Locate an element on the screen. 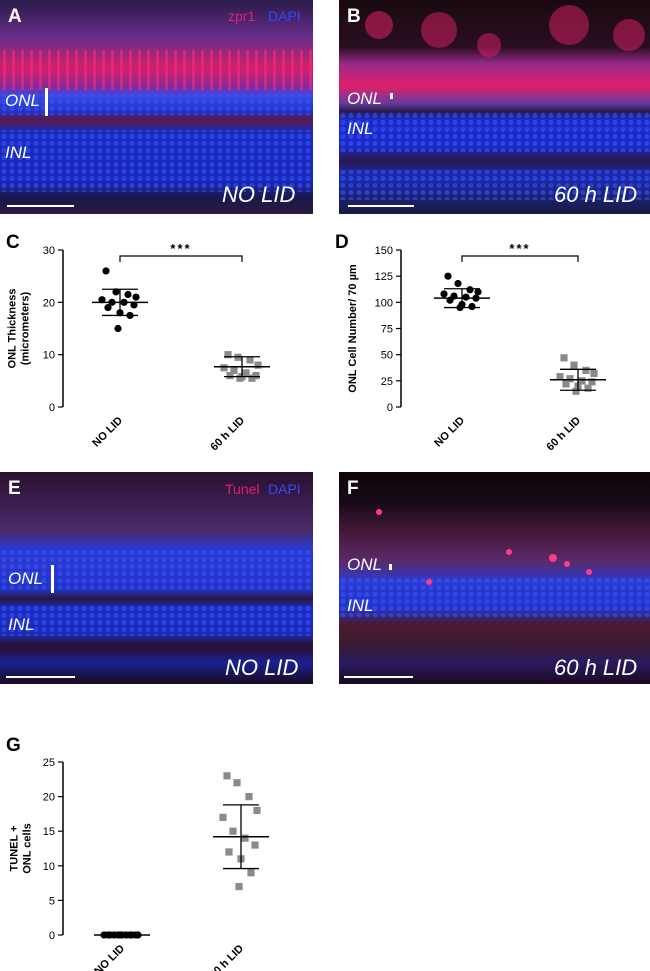 This screenshot has width=650, height=971. y-axis-label: ONL Cell Number/ 70 µm is located at coordinates (353, 328).